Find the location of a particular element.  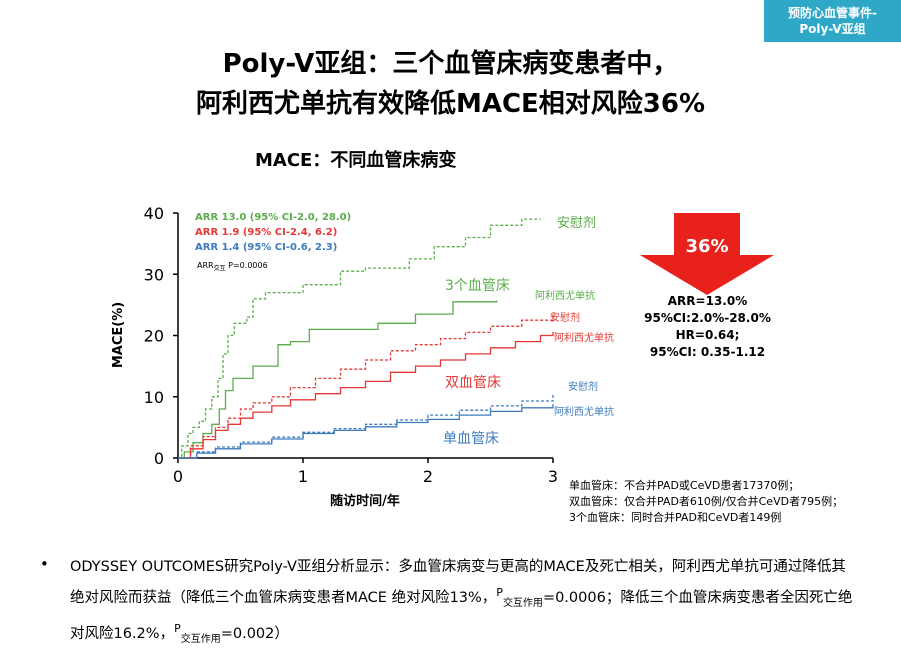

x-axis-label: 随访时间/年 is located at coordinates (365, 501).